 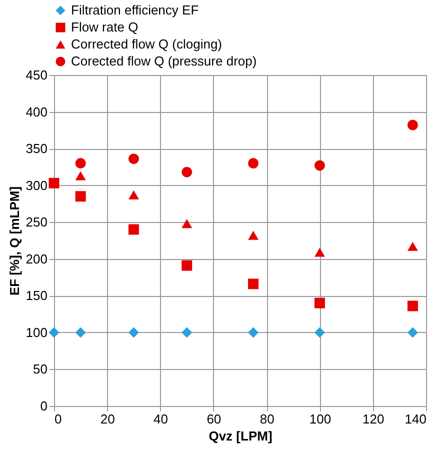 I want to click on legend-label: Corected flow Q (pressure drop), so click(x=164, y=61).